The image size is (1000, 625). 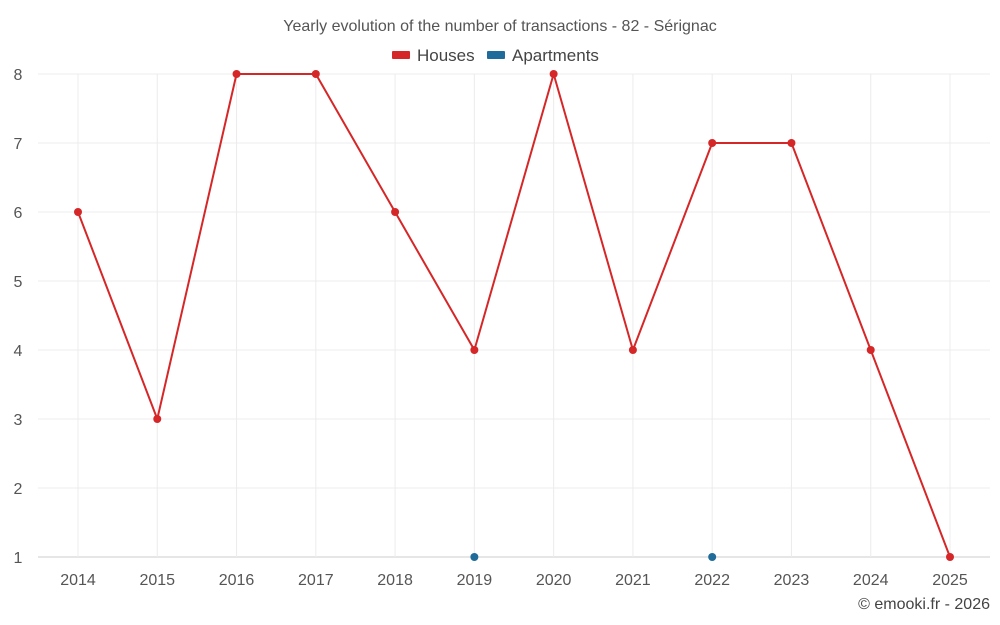 What do you see at coordinates (316, 580) in the screenshot?
I see `x-tick-label: 2017` at bounding box center [316, 580].